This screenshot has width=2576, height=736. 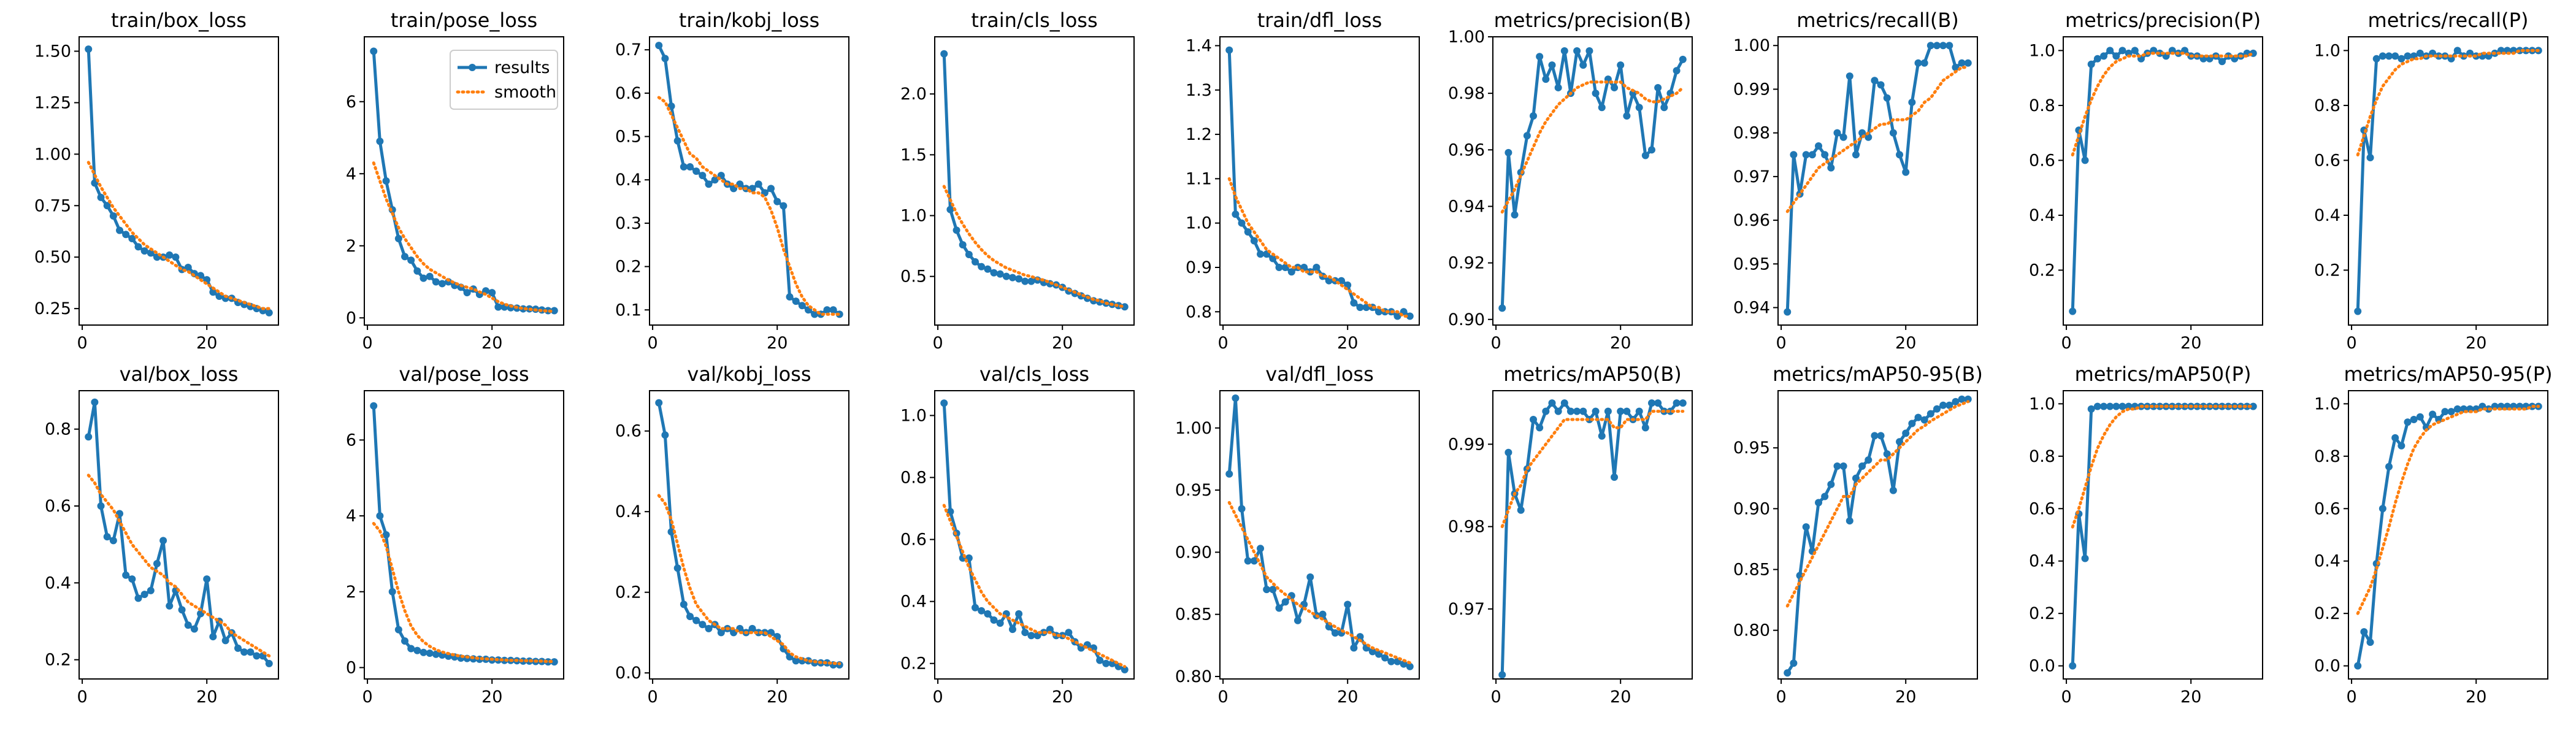 I want to click on y-tick-label: 1.3, so click(x=1199, y=90).